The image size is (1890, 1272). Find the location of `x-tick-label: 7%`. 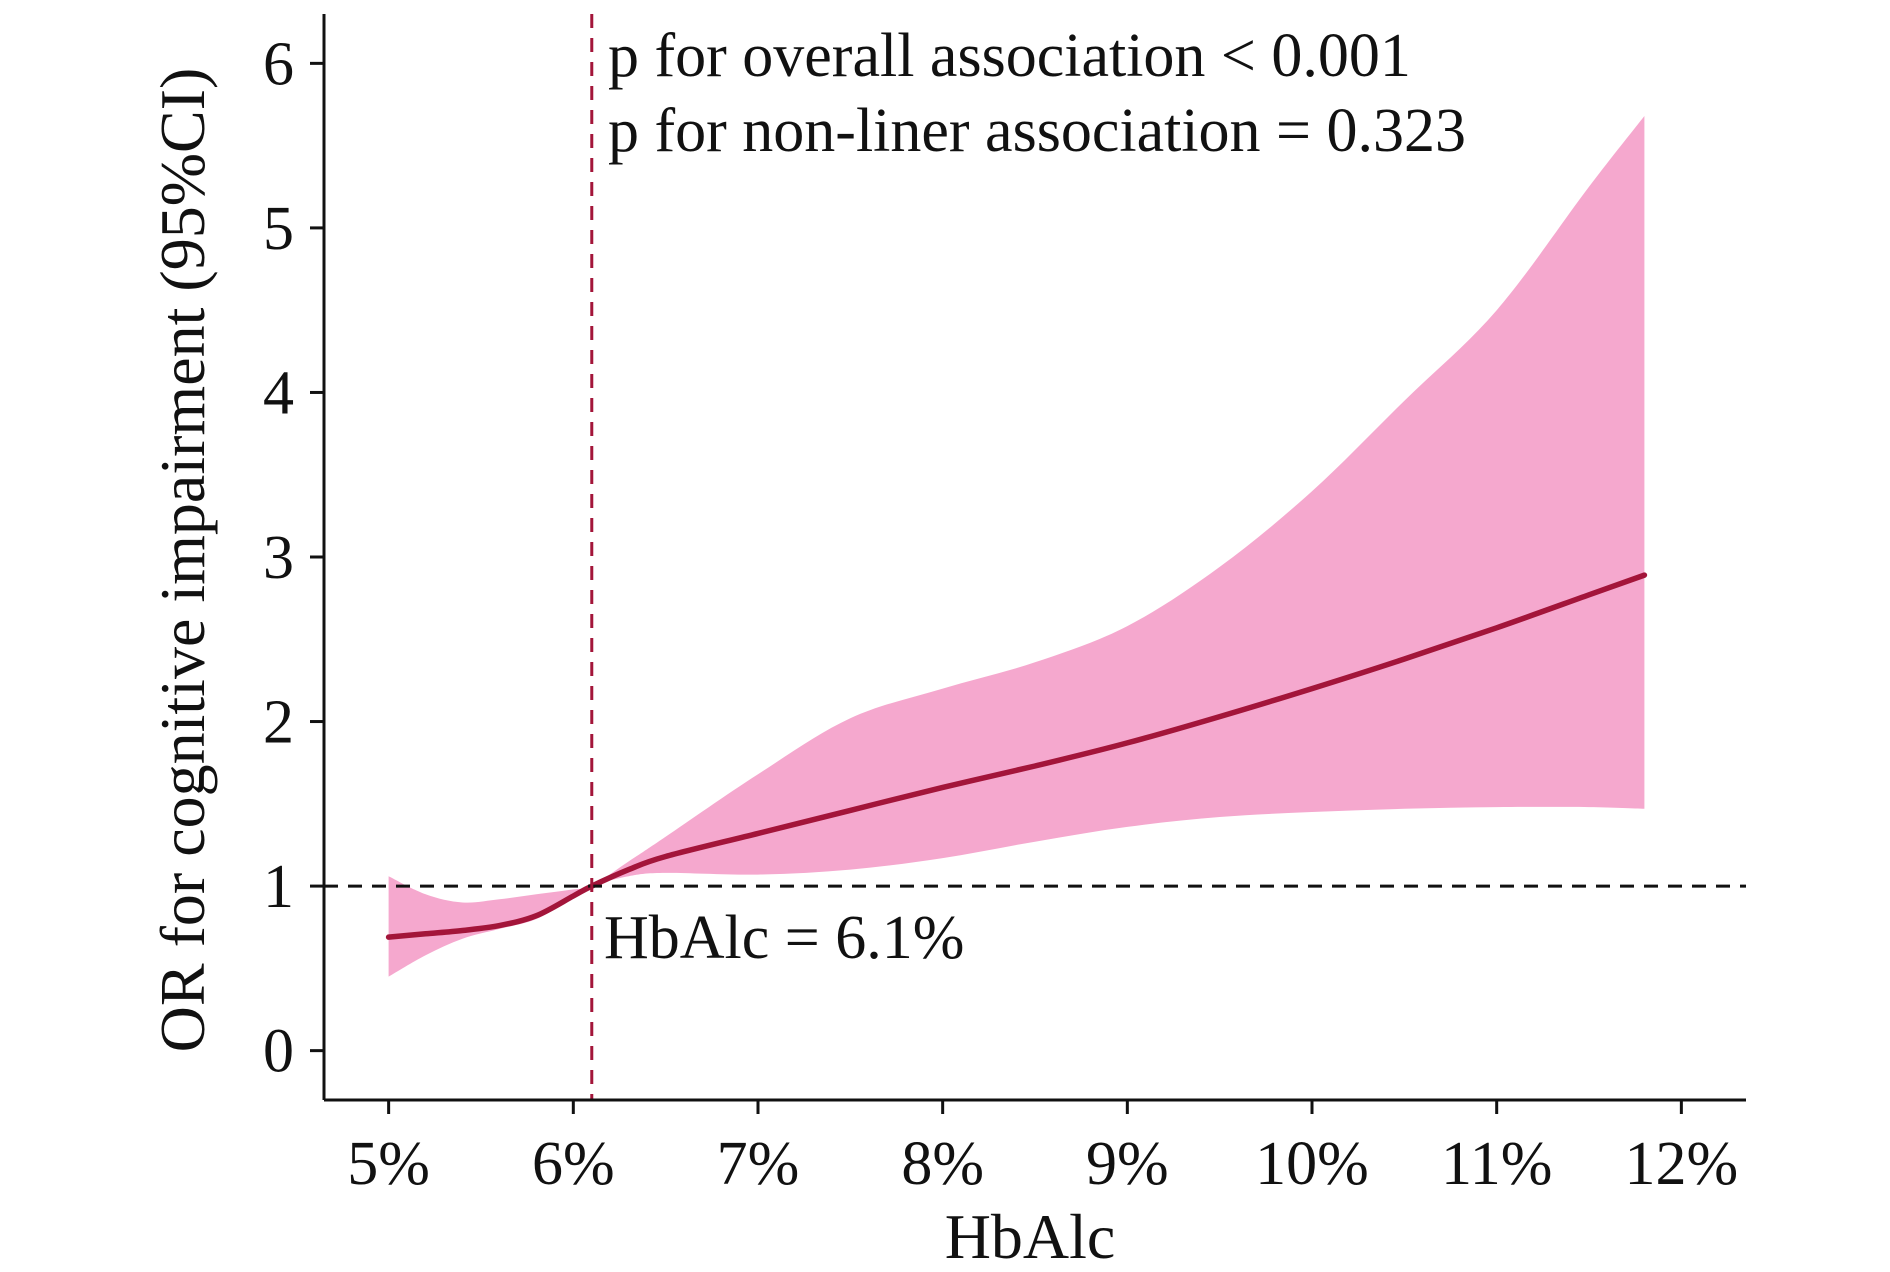

x-tick-label: 7% is located at coordinates (758, 1164).